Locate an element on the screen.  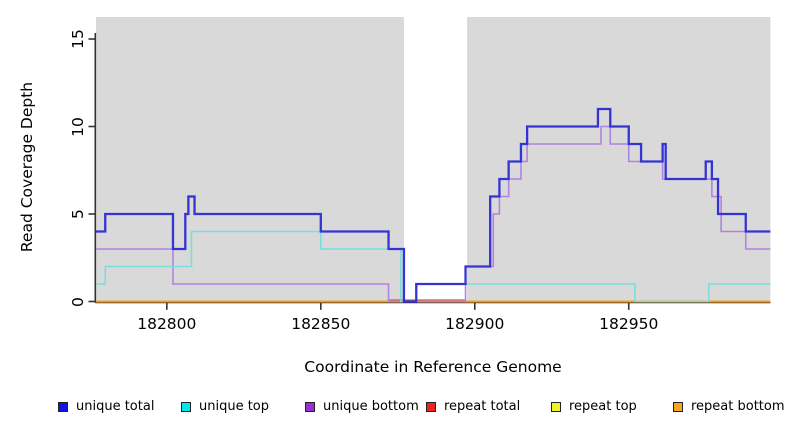
x-tick-label: 182800 is located at coordinates (167, 324).